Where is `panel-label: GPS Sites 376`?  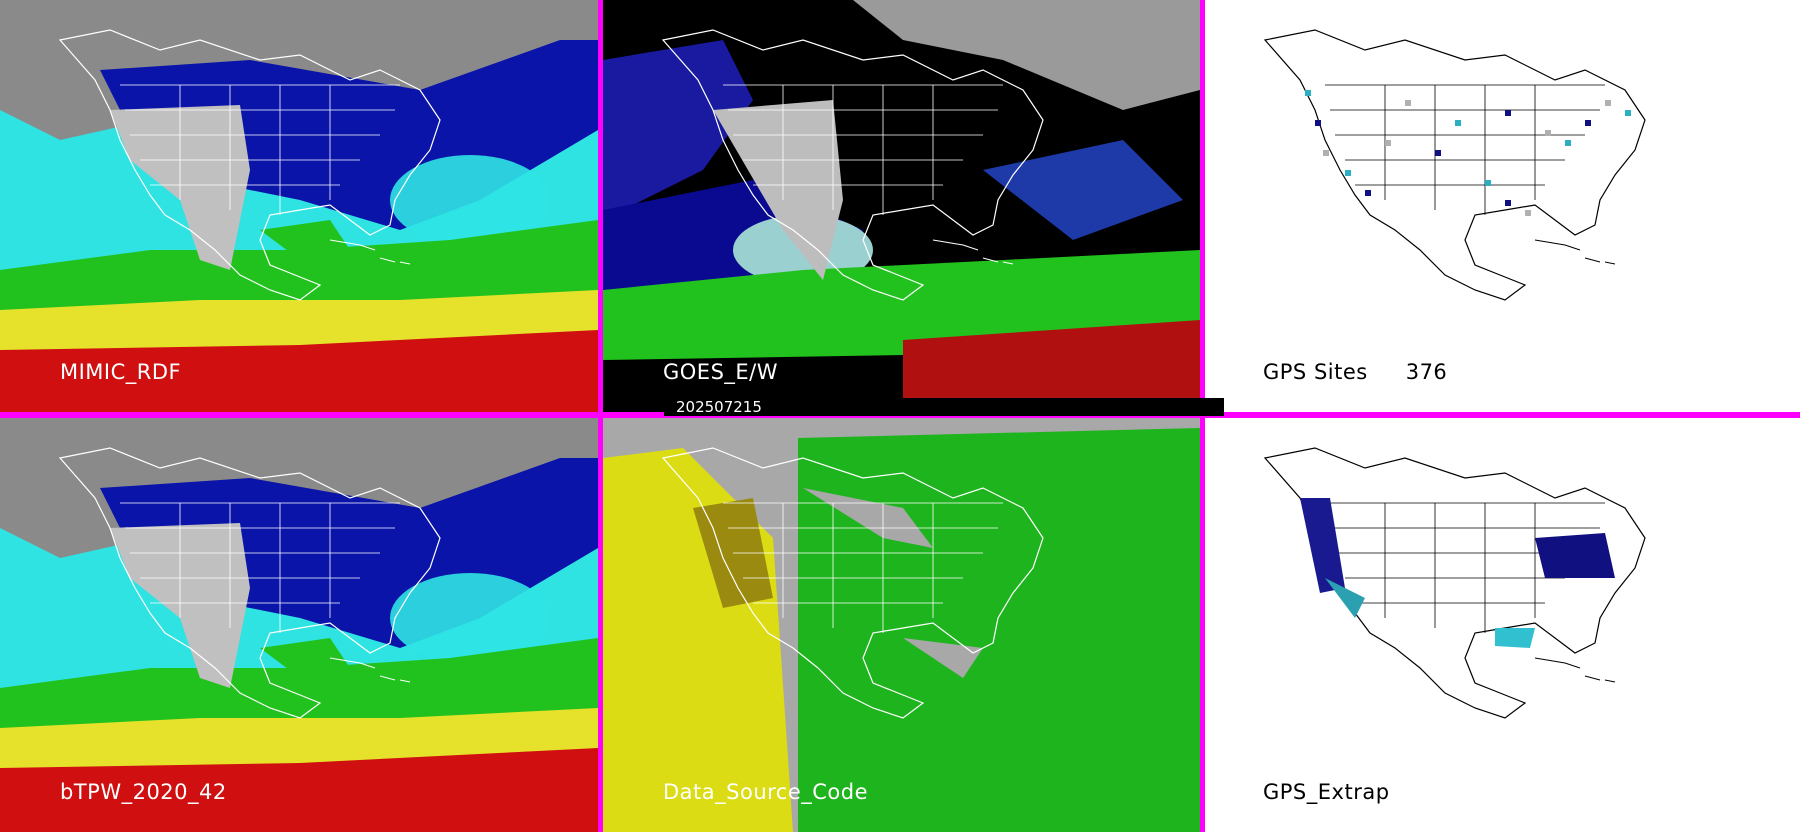
panel-label: GPS Sites 376 is located at coordinates (1355, 372).